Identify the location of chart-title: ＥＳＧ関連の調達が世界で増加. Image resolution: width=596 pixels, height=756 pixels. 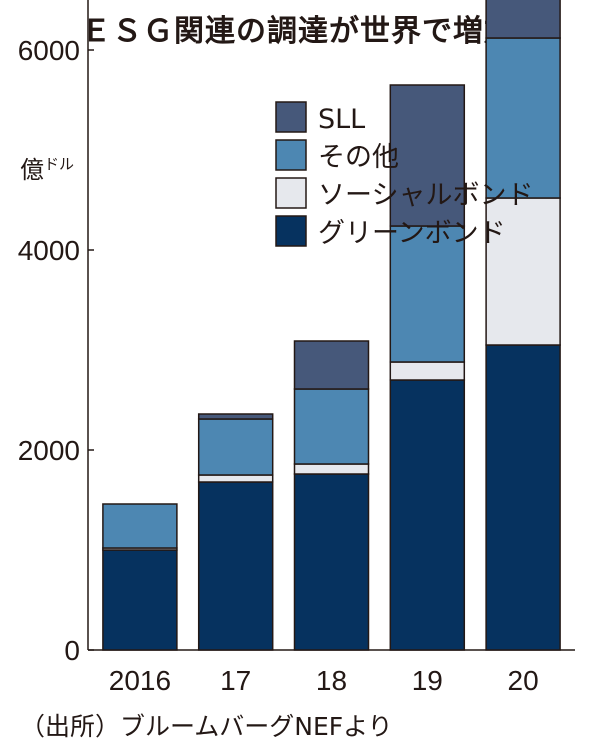
(298, 31).